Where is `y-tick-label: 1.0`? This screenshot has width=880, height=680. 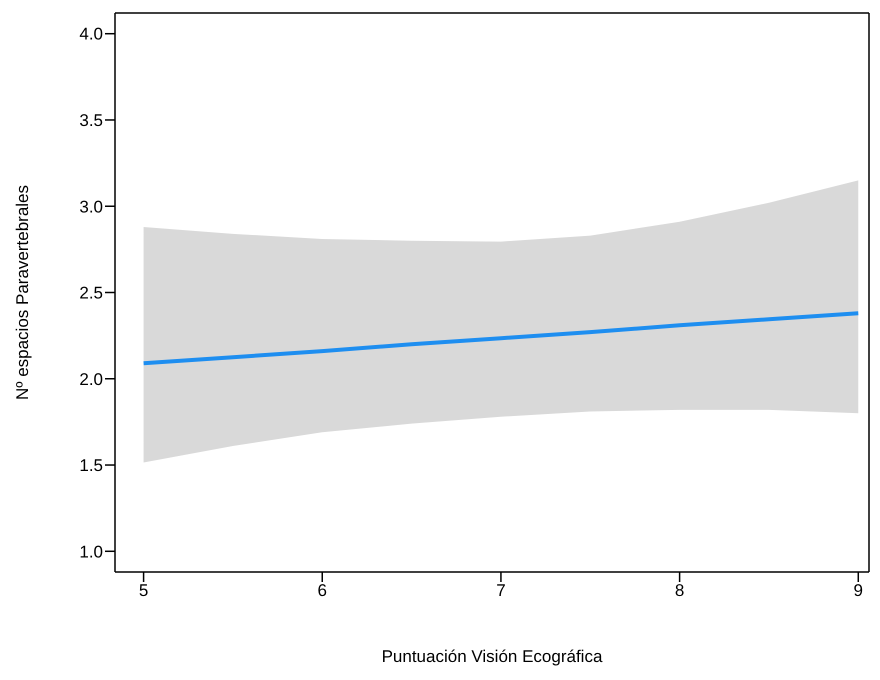
y-tick-label: 1.0 is located at coordinates (91, 552).